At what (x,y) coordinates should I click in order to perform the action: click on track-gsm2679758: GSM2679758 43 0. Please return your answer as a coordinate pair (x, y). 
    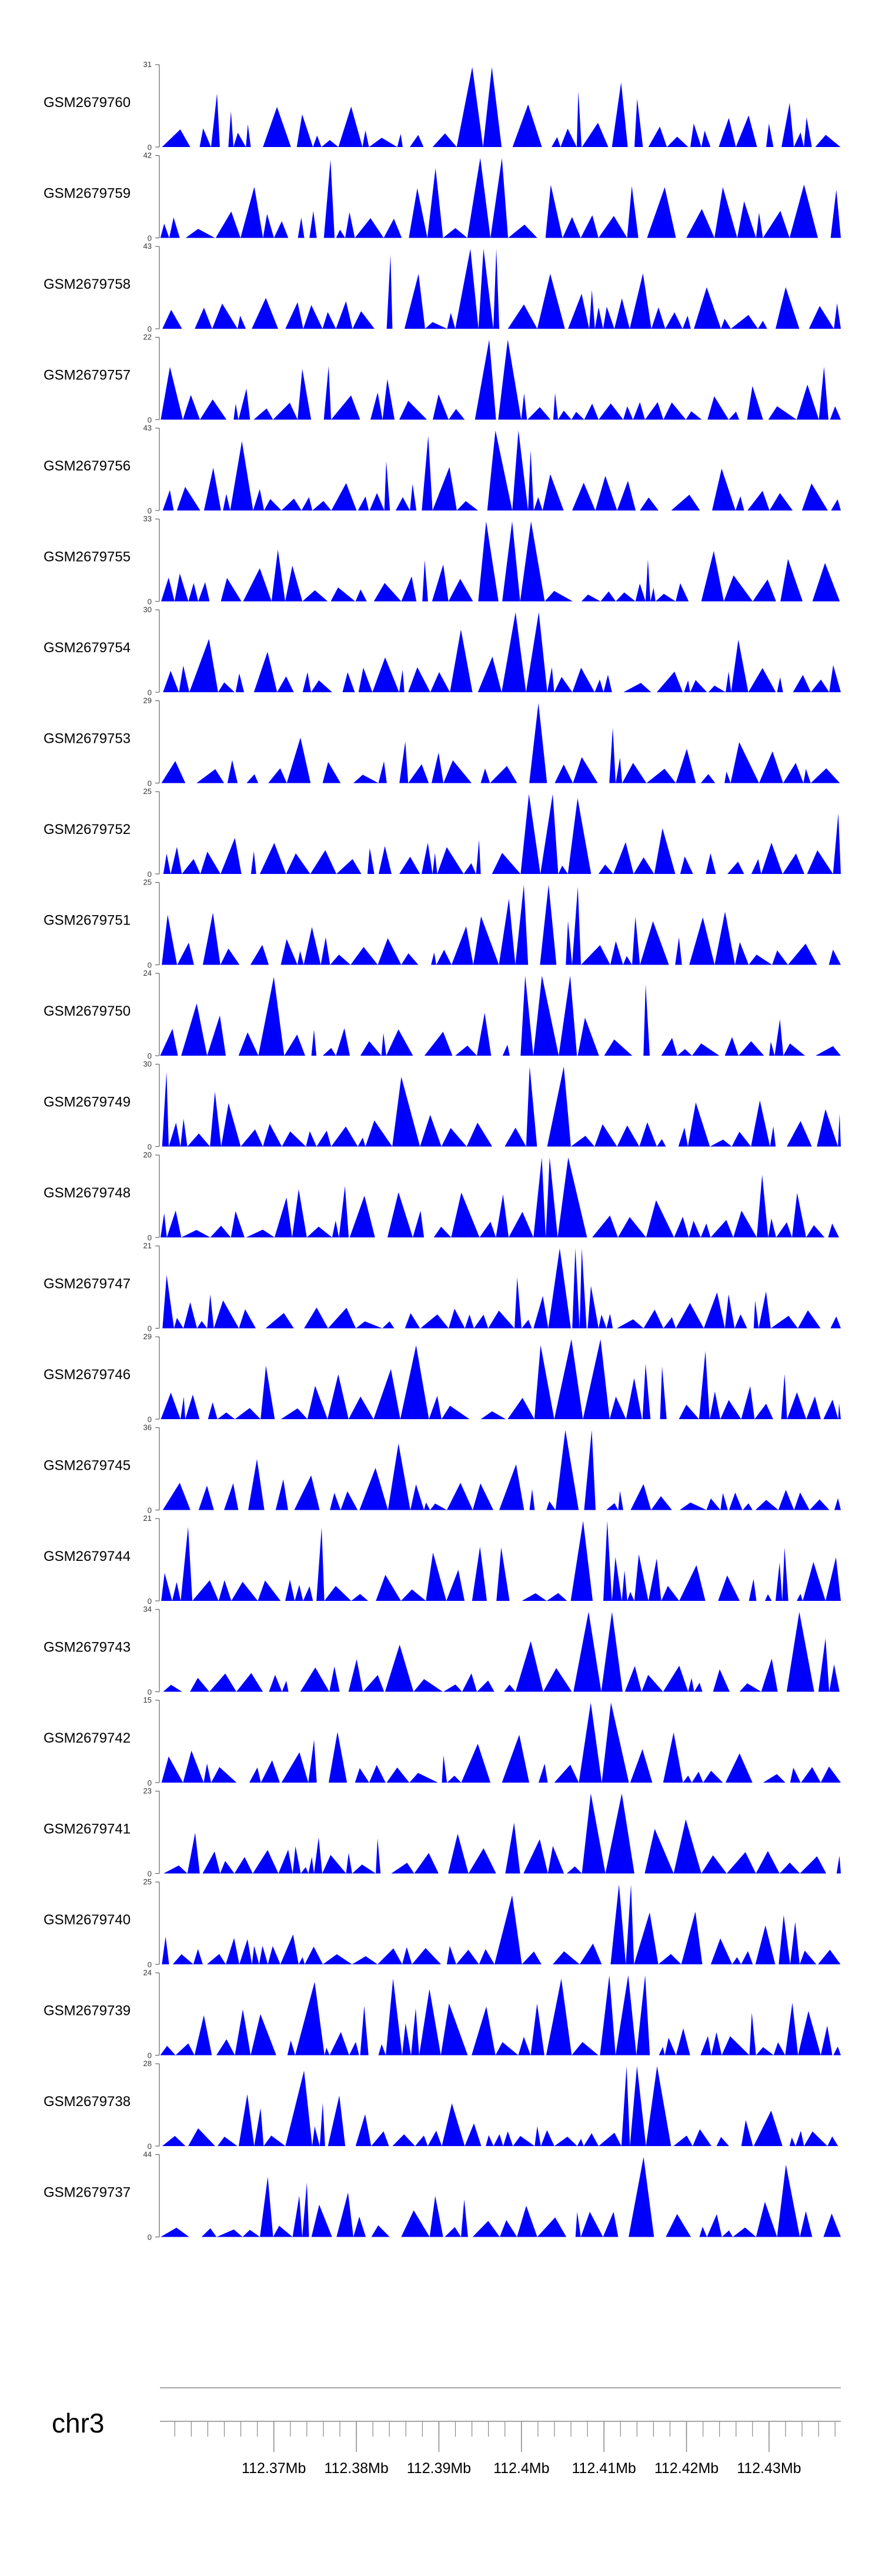
    Looking at the image, I should click on (442, 287).